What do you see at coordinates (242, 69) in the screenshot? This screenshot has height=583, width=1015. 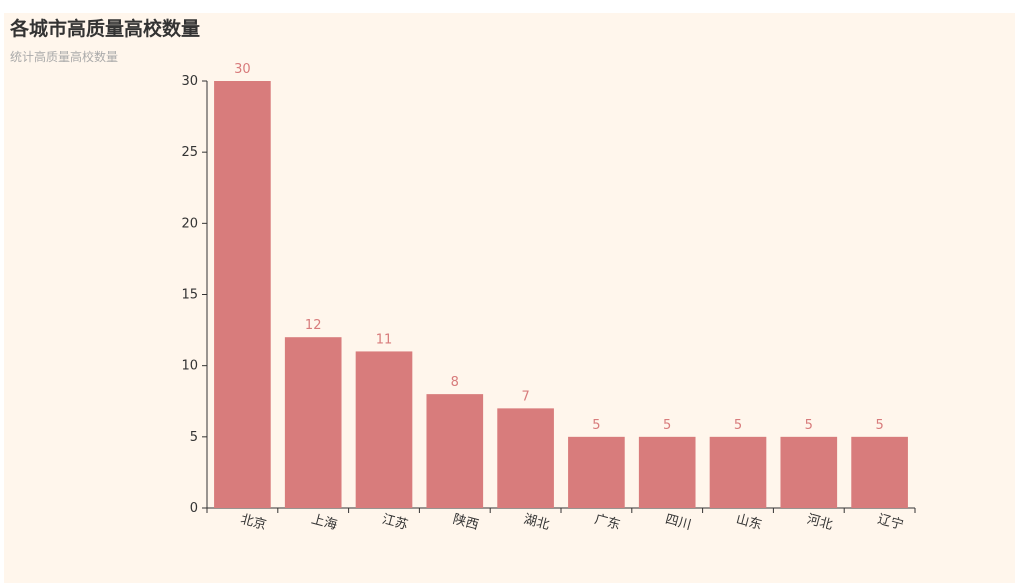 I see `data-label-0: 30` at bounding box center [242, 69].